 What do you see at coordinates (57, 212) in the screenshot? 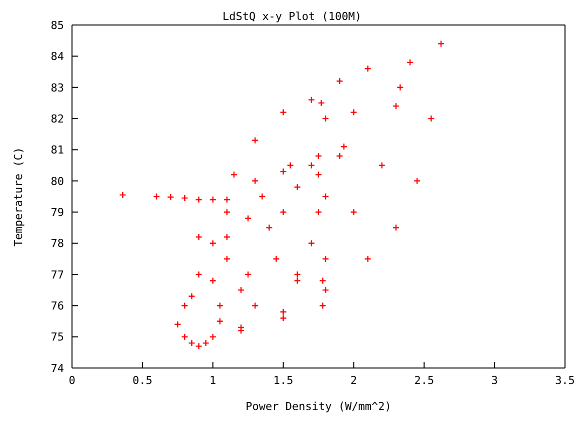
I see `y-tick-label: 79` at bounding box center [57, 212].